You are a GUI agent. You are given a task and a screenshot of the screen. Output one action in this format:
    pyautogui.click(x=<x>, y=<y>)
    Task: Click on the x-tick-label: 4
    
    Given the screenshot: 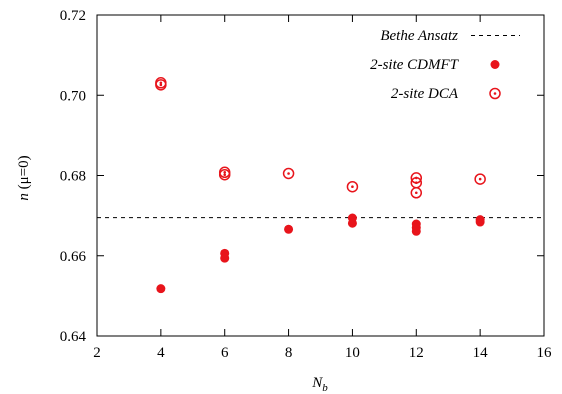 What is the action you would take?
    pyautogui.click(x=161, y=353)
    